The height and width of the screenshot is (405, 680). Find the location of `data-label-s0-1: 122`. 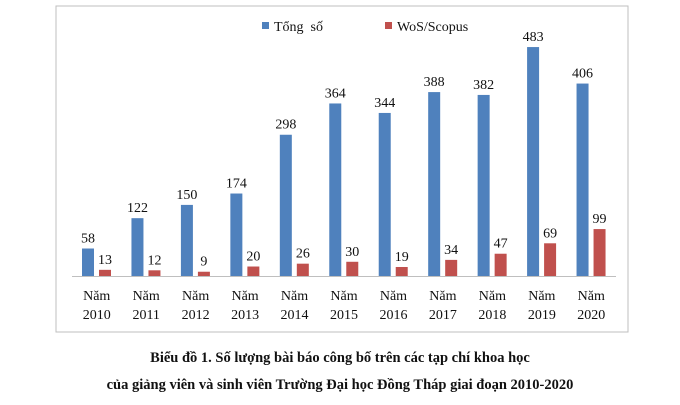

data-label-s0-1: 122 is located at coordinates (137, 208).